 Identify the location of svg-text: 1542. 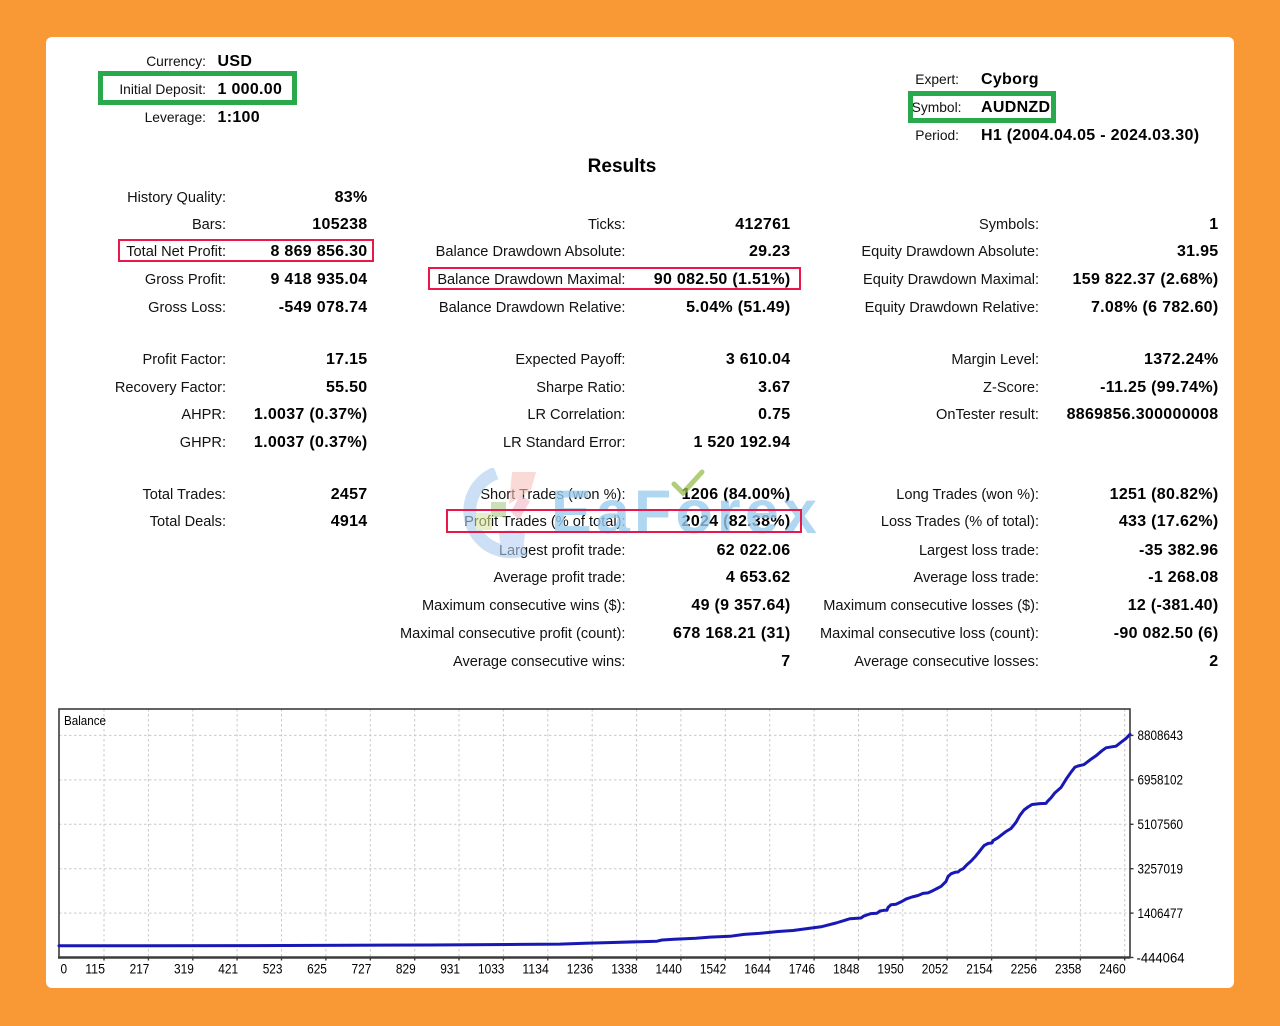
(713, 968).